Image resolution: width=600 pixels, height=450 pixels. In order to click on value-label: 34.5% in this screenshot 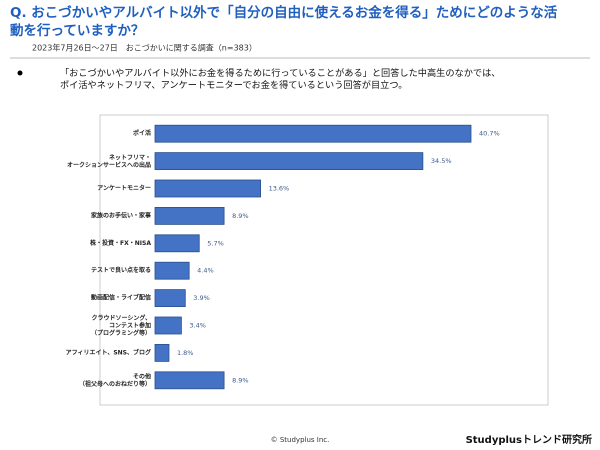, I will do `click(441, 161)`.